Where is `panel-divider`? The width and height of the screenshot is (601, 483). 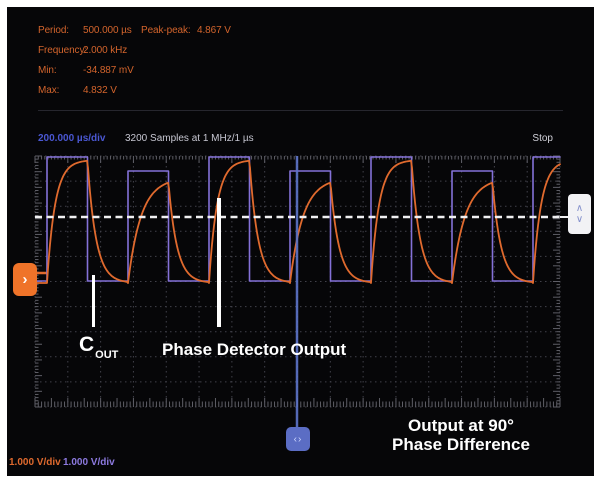
panel-divider is located at coordinates (300, 110).